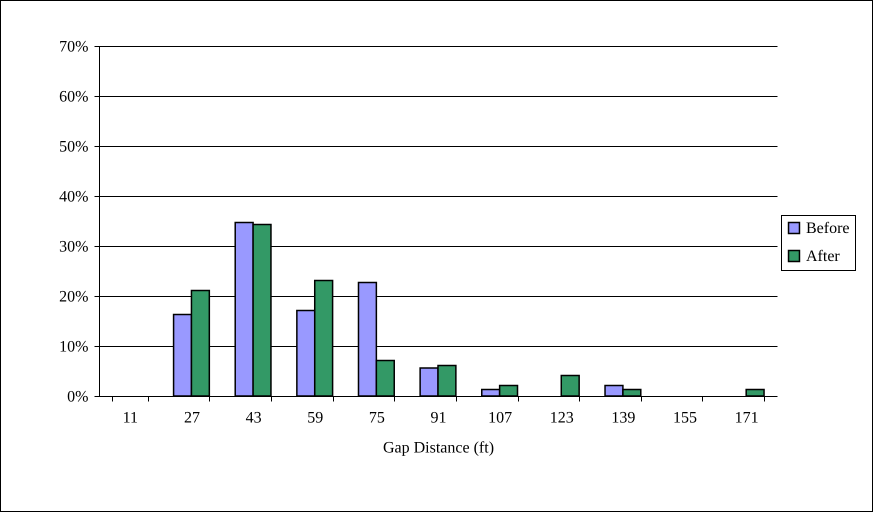 This screenshot has height=512, width=873. I want to click on y-tick-label: 70%, so click(73, 47).